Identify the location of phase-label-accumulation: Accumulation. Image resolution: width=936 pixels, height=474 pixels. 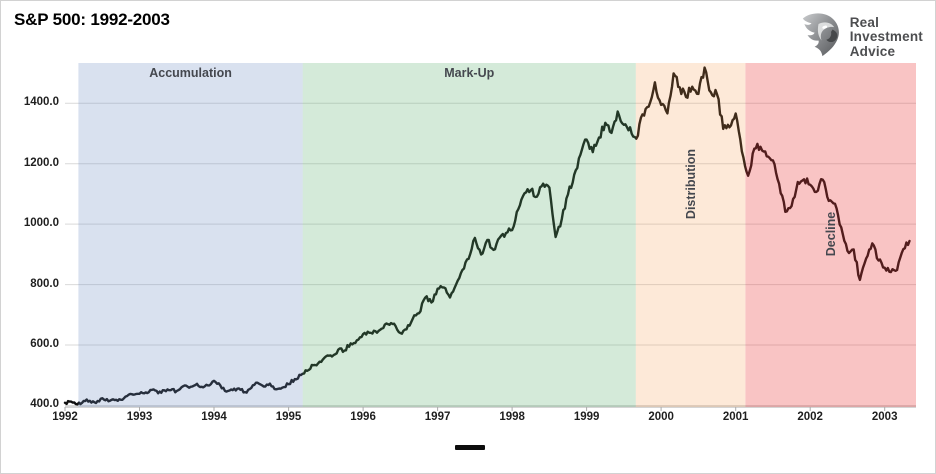
(190, 73).